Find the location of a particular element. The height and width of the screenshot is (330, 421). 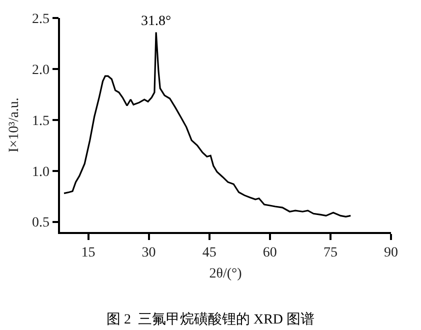

x-tick-label: 60 is located at coordinates (269, 253).